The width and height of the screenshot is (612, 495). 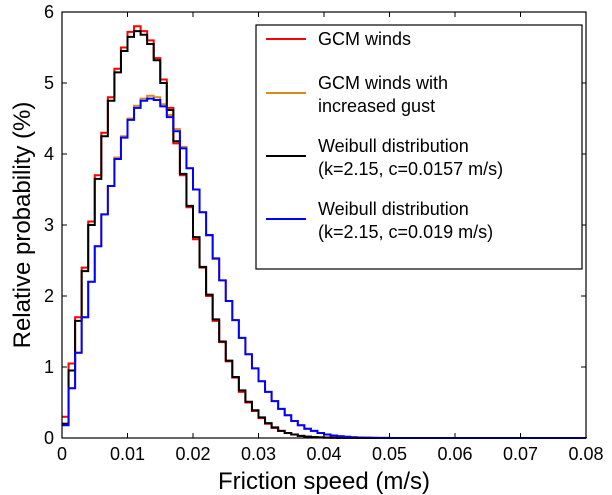 What do you see at coordinates (49, 225) in the screenshot?
I see `y-tick-label: 3` at bounding box center [49, 225].